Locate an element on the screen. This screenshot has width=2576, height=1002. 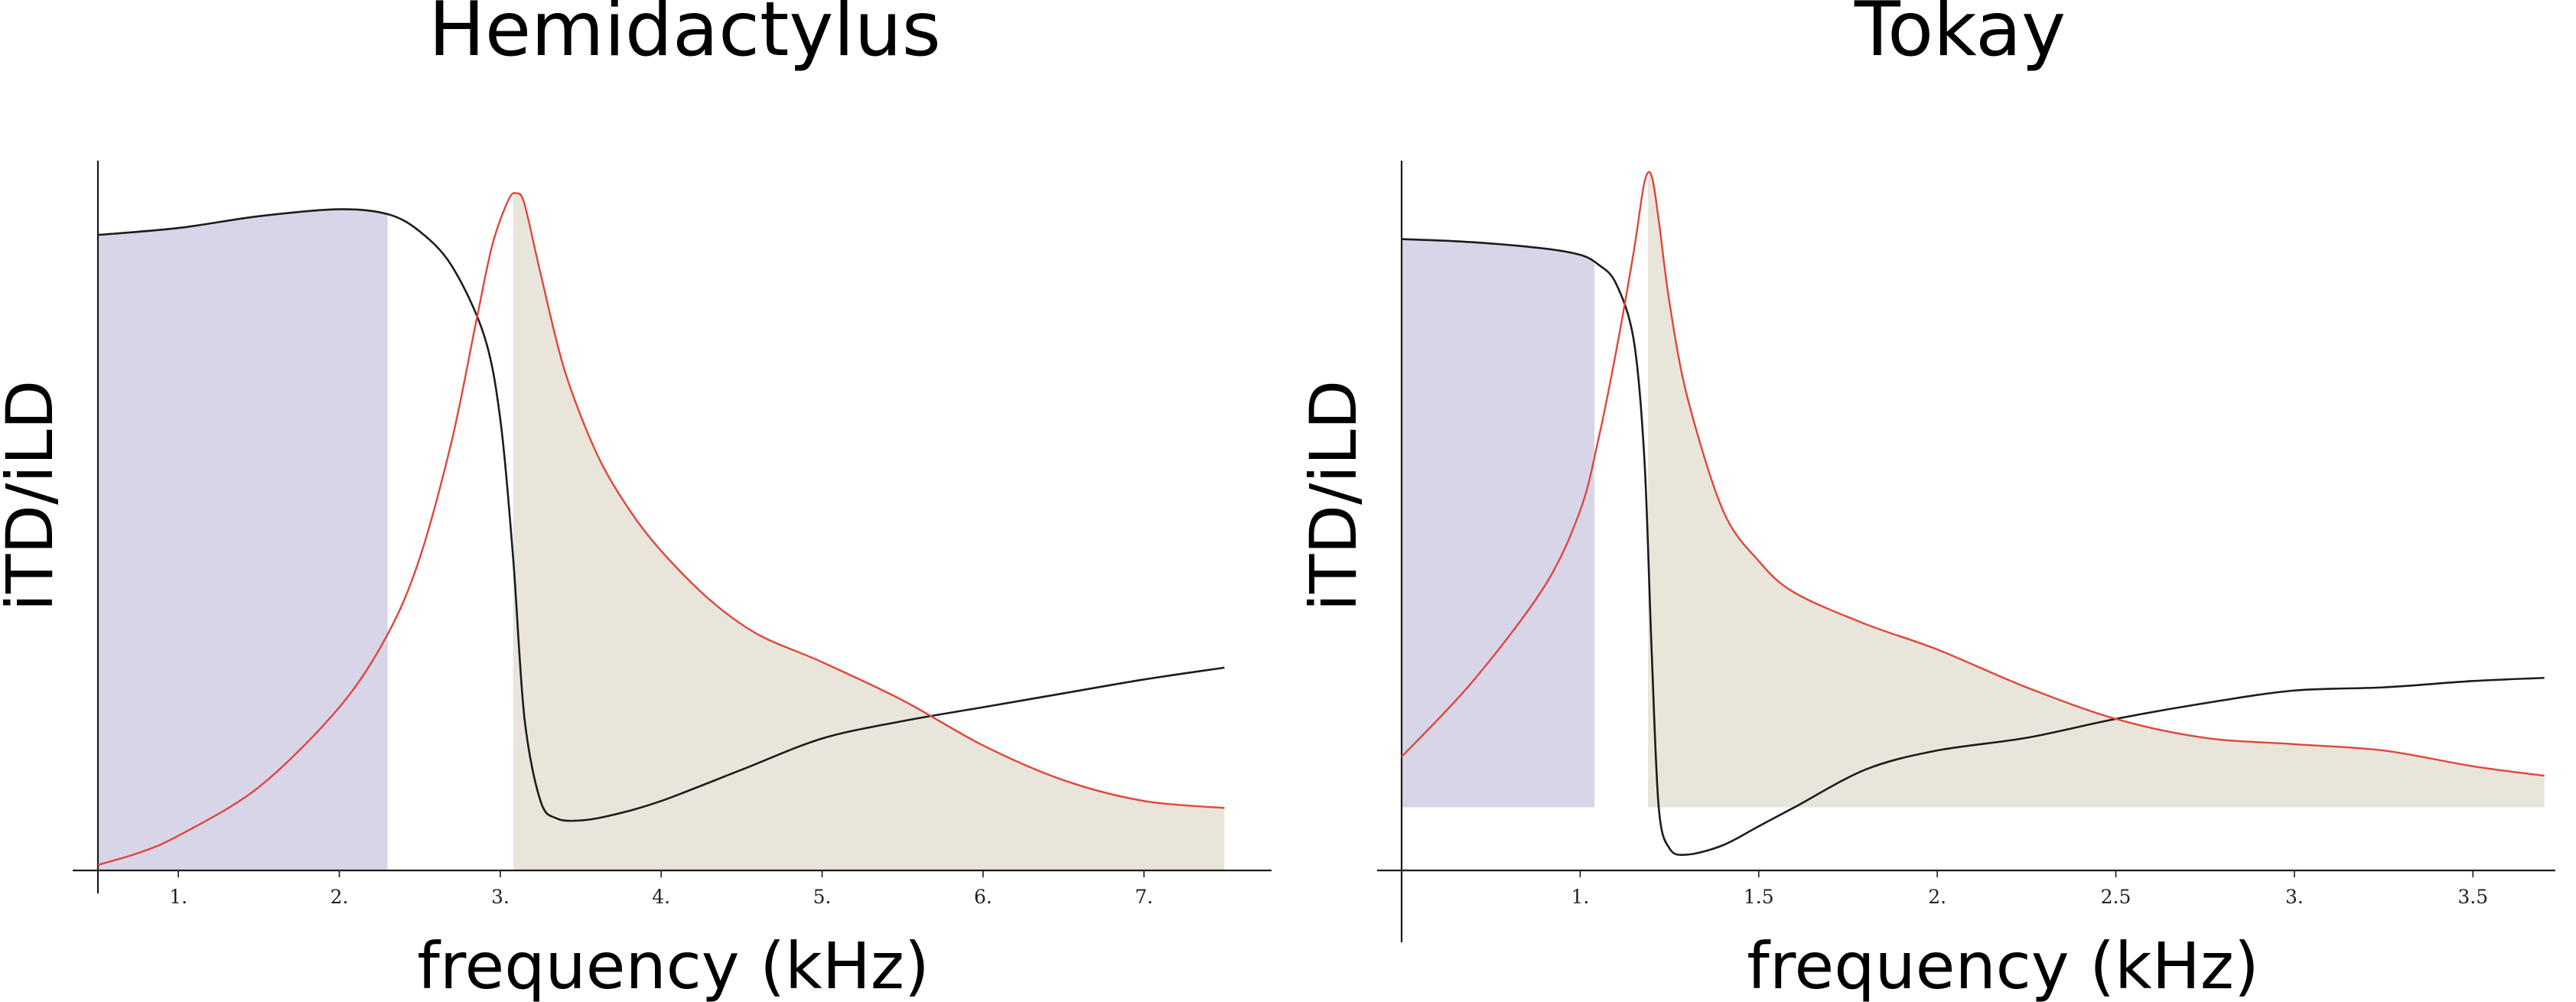
x-tick-label: 2.5 is located at coordinates (2116, 897).